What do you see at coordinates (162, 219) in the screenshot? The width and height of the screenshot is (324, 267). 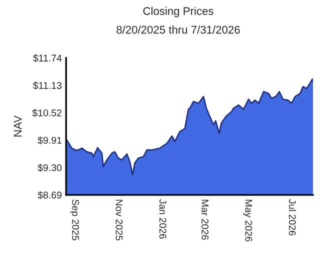 I see `x-tick-label: Jan 2026` at bounding box center [162, 219].